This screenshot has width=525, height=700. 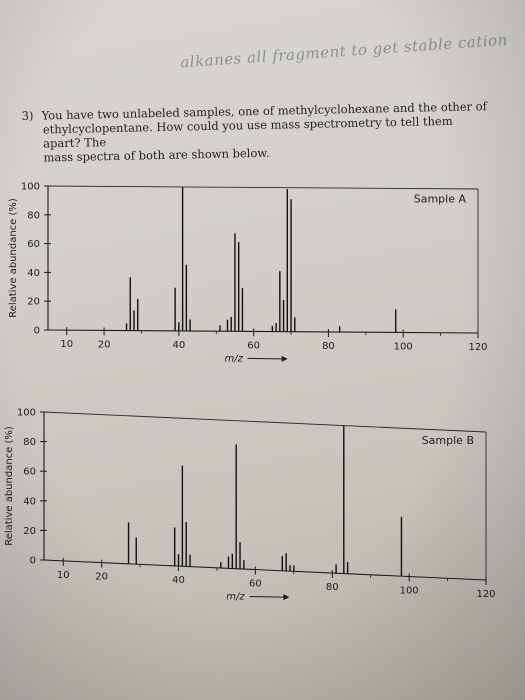 What do you see at coordinates (440, 199) in the screenshot?
I see `chart-title: Sample A` at bounding box center [440, 199].